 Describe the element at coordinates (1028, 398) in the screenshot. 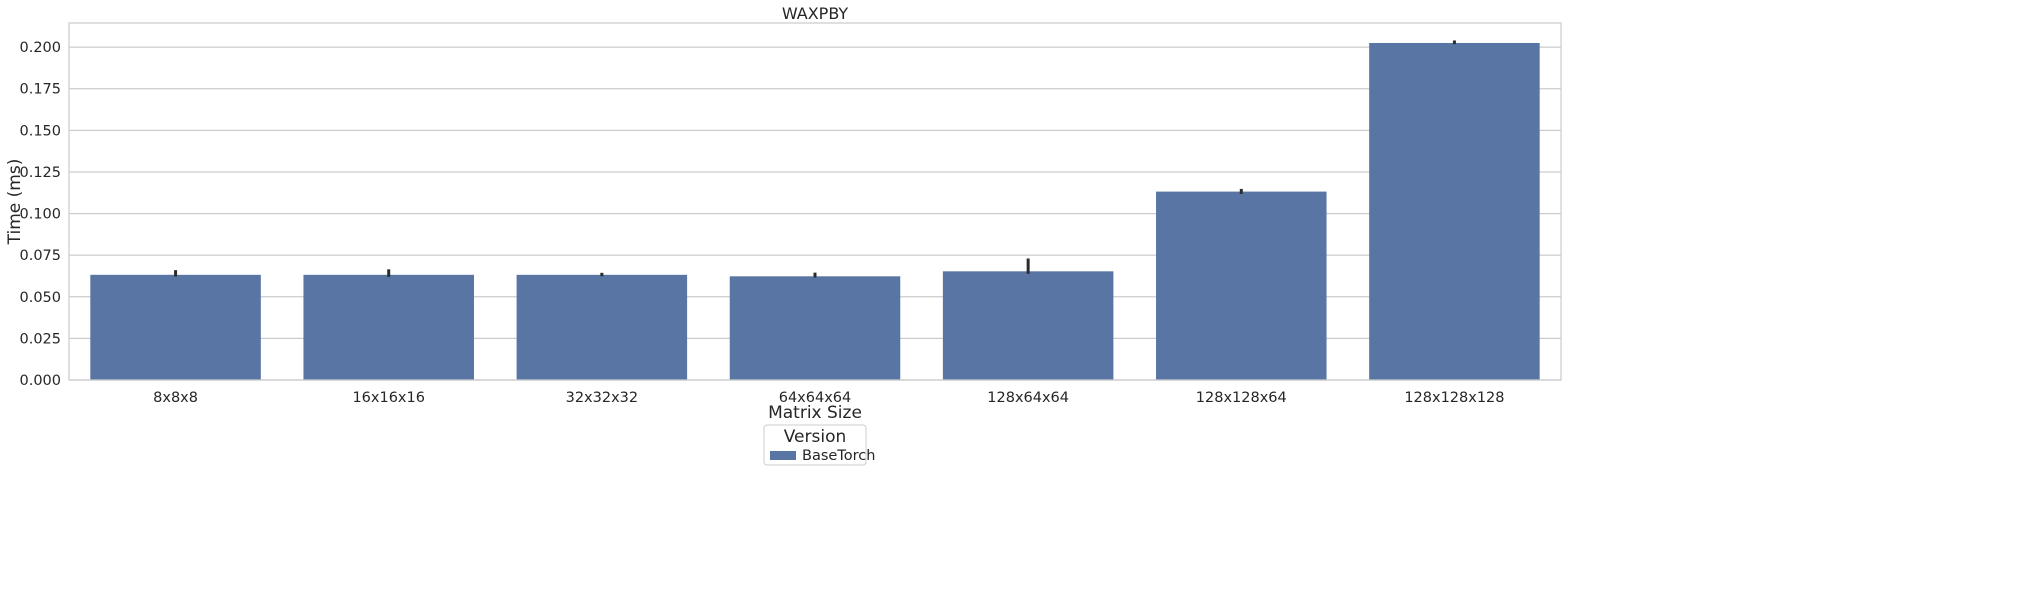

I see `x-tick-label: 128x64x64` at that location.